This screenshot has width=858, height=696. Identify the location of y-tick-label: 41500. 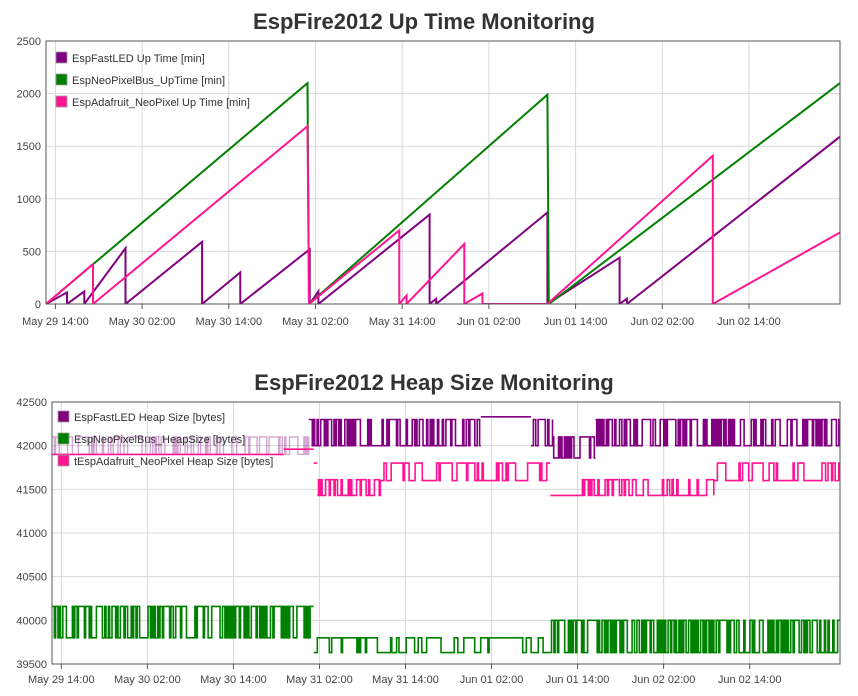
(31, 490).